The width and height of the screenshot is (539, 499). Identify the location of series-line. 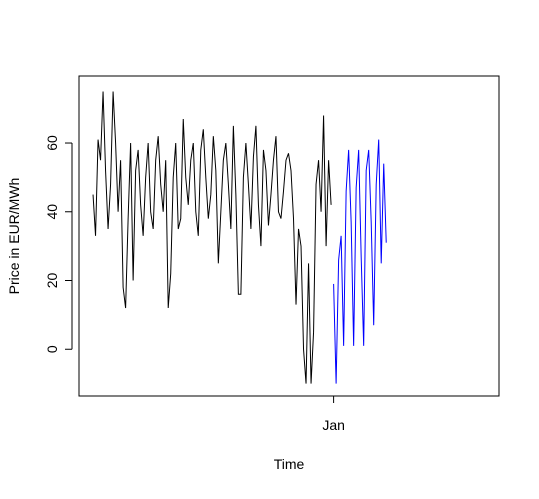
(360, 261).